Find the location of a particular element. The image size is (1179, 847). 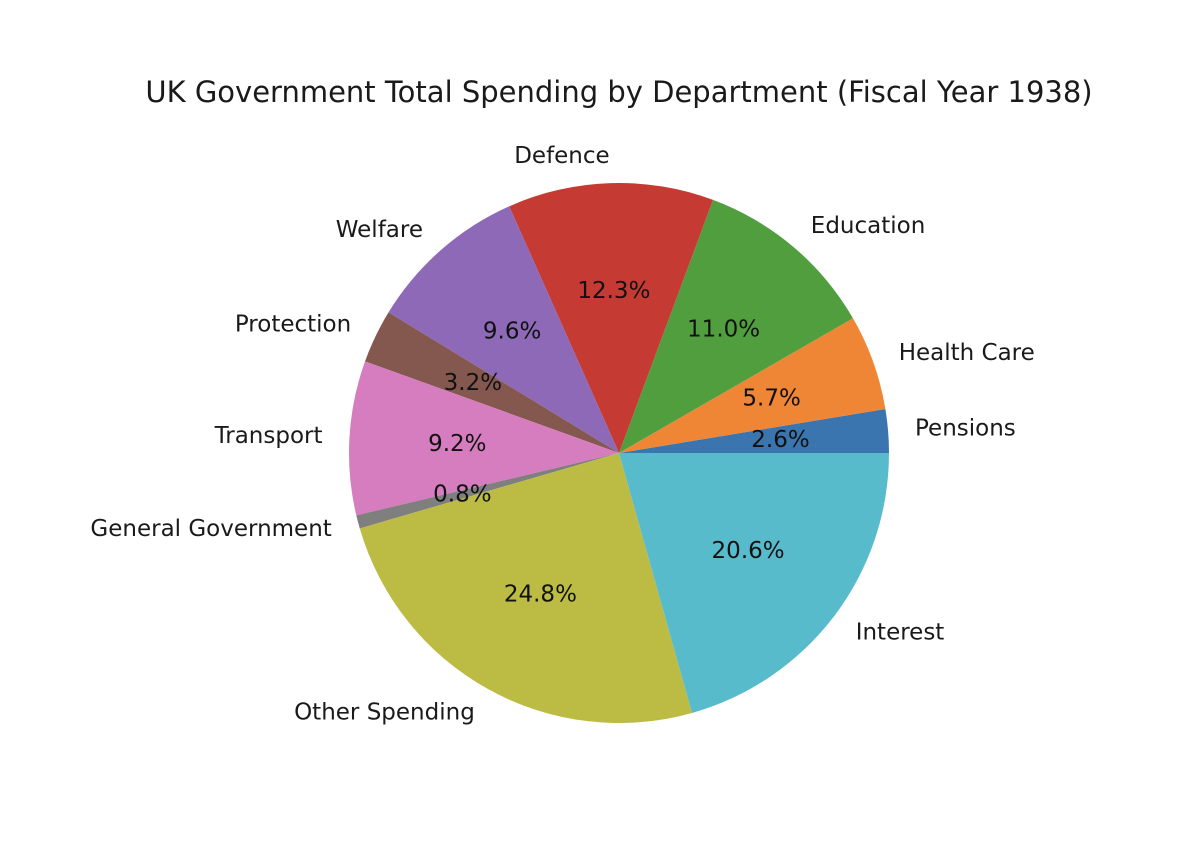

pct-label-transport: 9.2% is located at coordinates (457, 444).